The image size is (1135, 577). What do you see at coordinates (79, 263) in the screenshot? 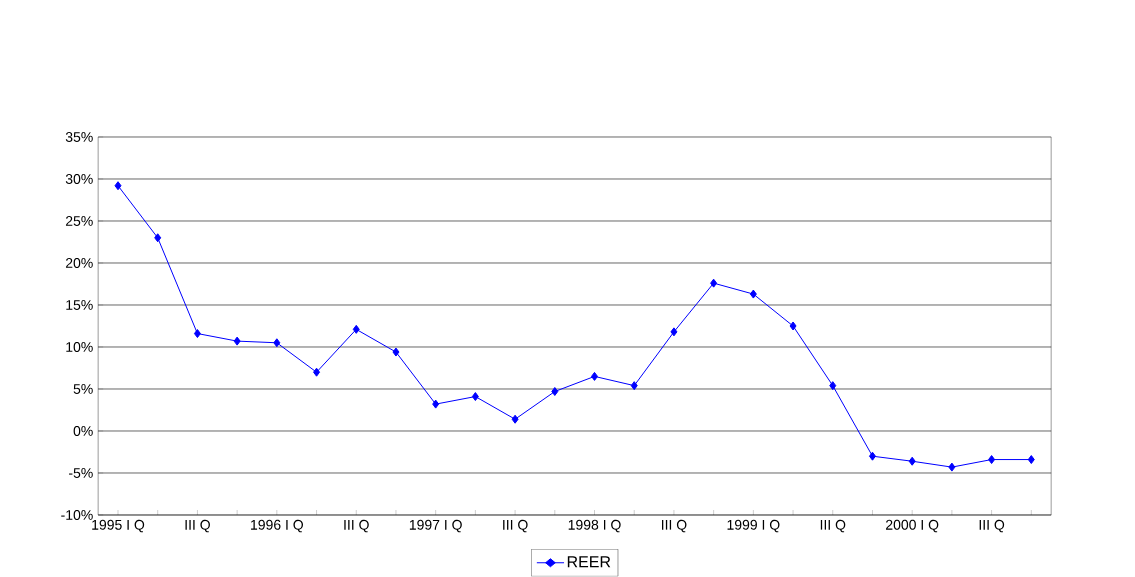
I see `y-tick-label: 20%` at bounding box center [79, 263].